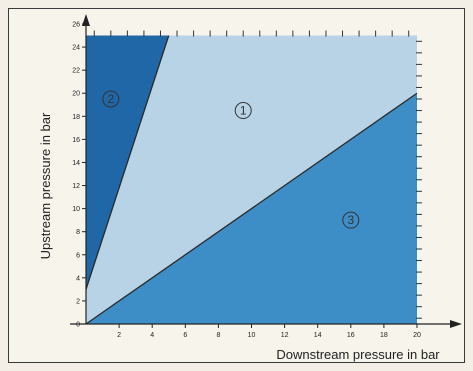  What do you see at coordinates (78, 325) in the screenshot?
I see `y-tick-label: 0` at bounding box center [78, 325].